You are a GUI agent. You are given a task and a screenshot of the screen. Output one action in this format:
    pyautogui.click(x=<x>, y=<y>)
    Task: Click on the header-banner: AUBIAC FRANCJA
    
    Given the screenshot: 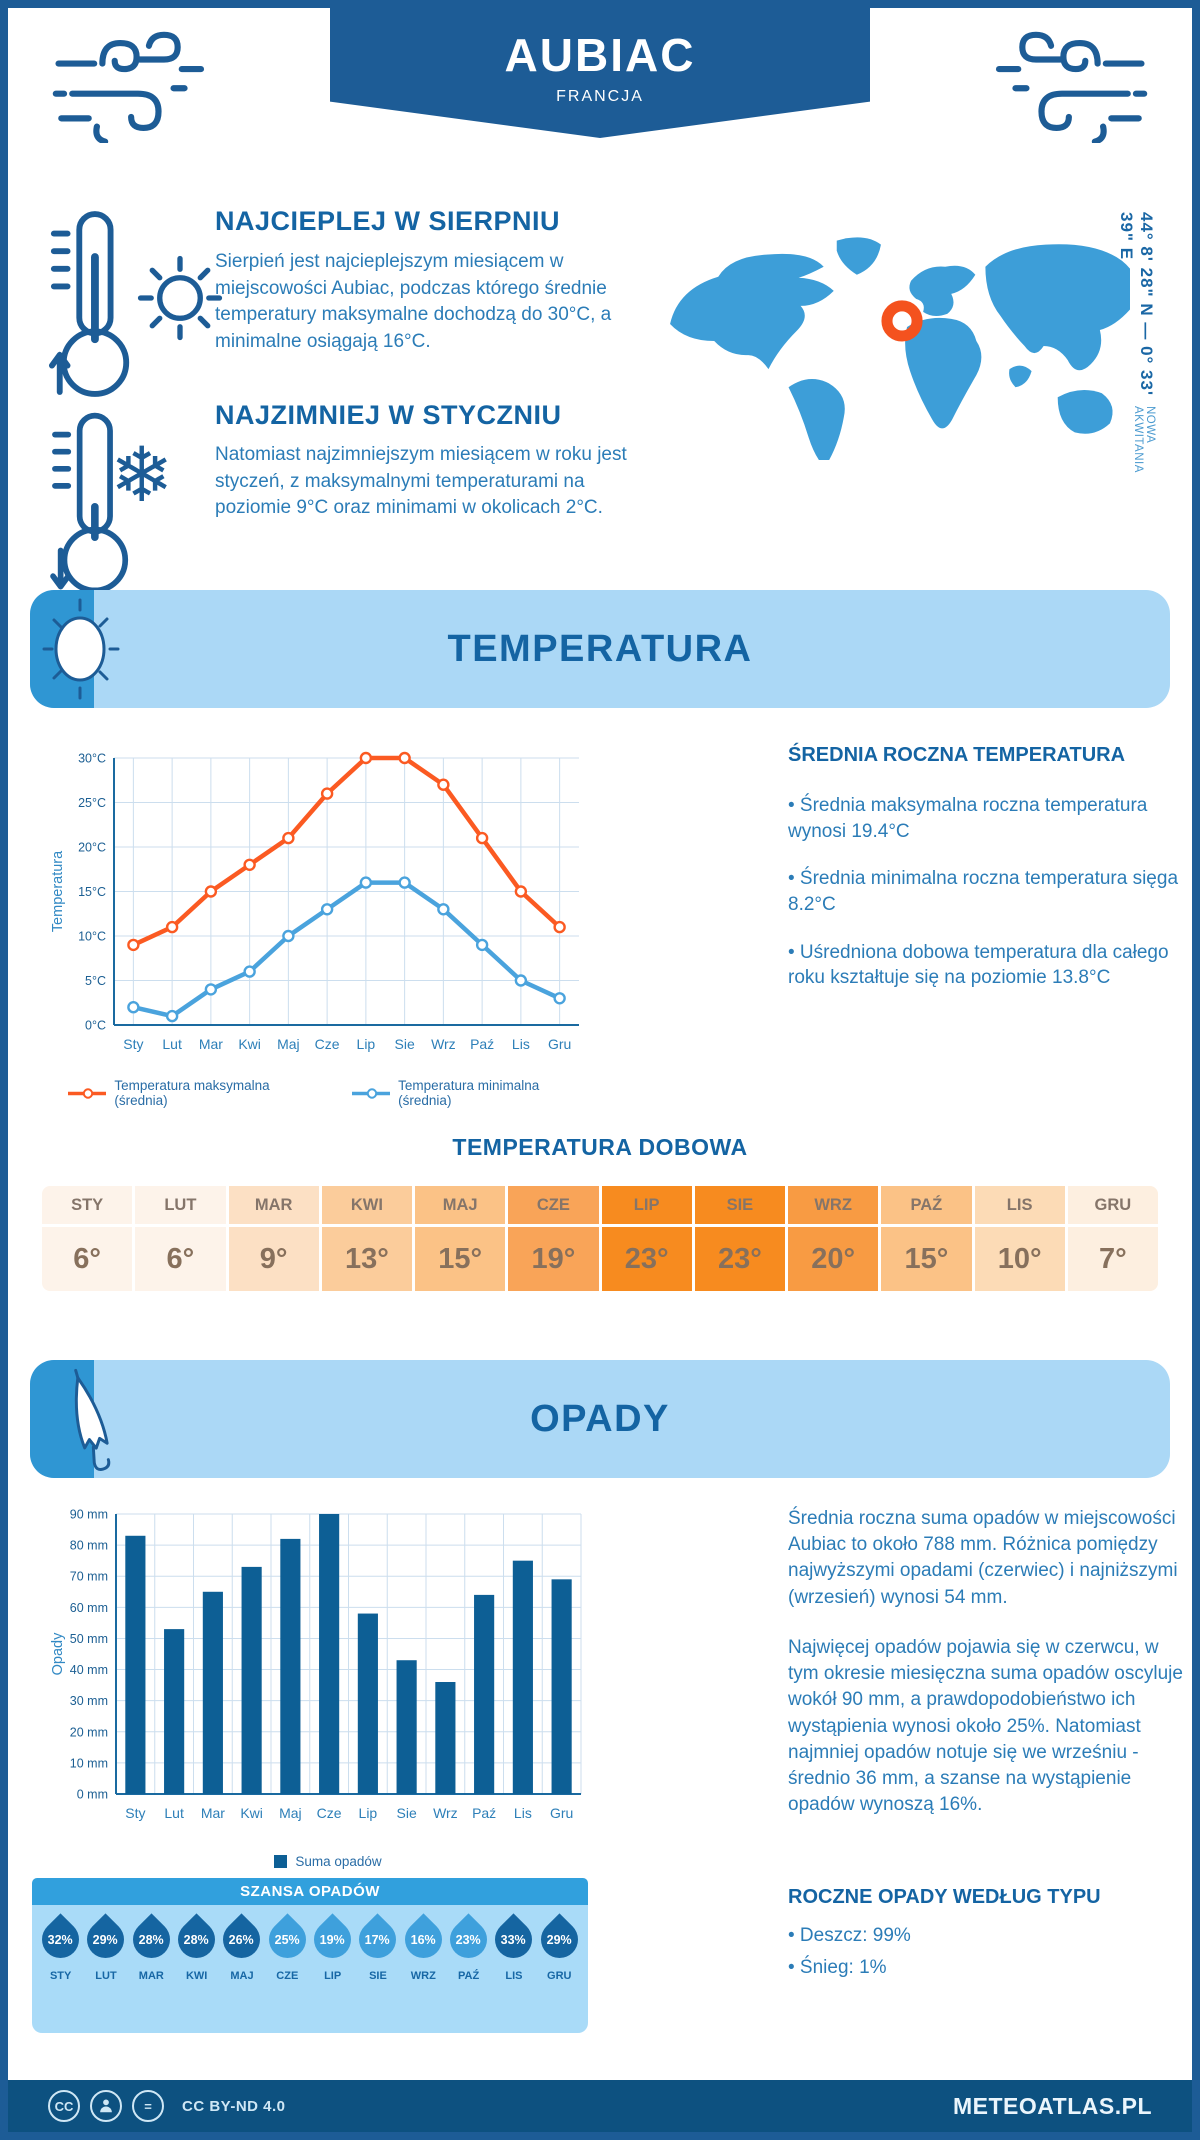 What is the action you would take?
    pyautogui.click(x=600, y=73)
    